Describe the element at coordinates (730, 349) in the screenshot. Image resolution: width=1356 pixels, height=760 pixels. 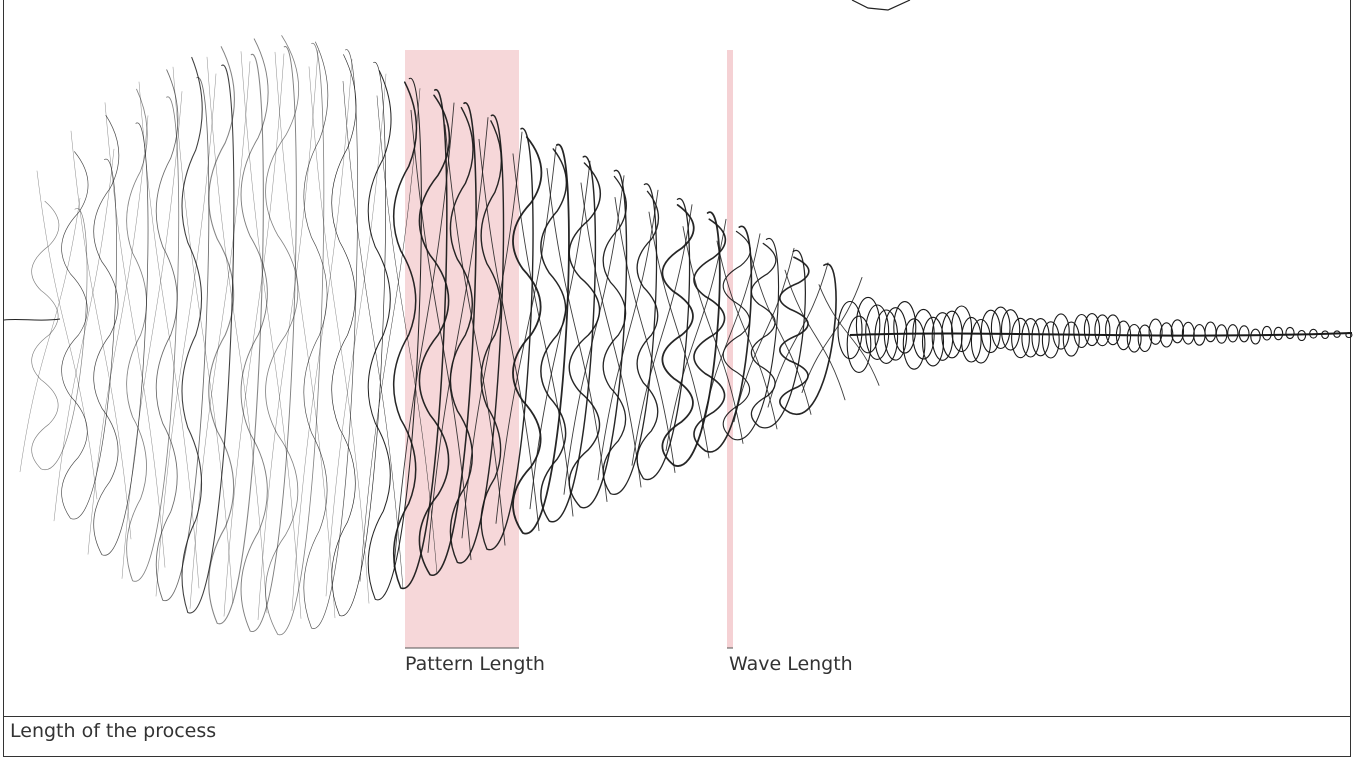
I see `wave-length-band` at that location.